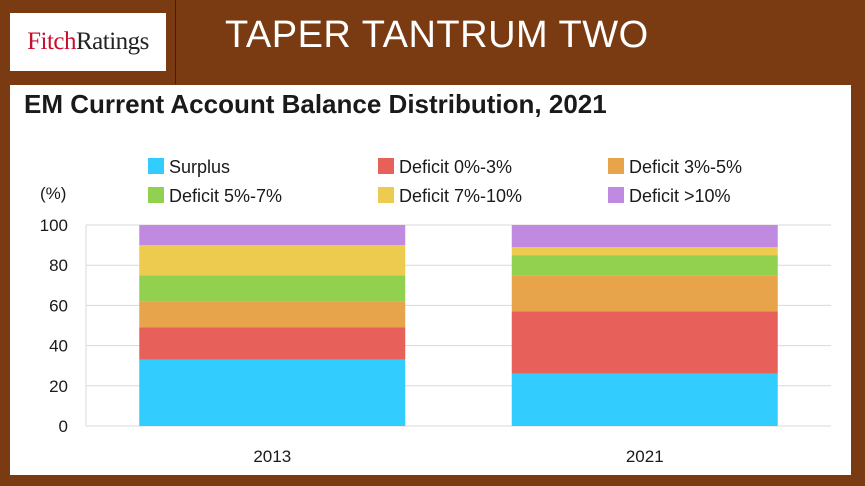  I want to click on legend-label: Deficit 3%-5%, so click(685, 167).